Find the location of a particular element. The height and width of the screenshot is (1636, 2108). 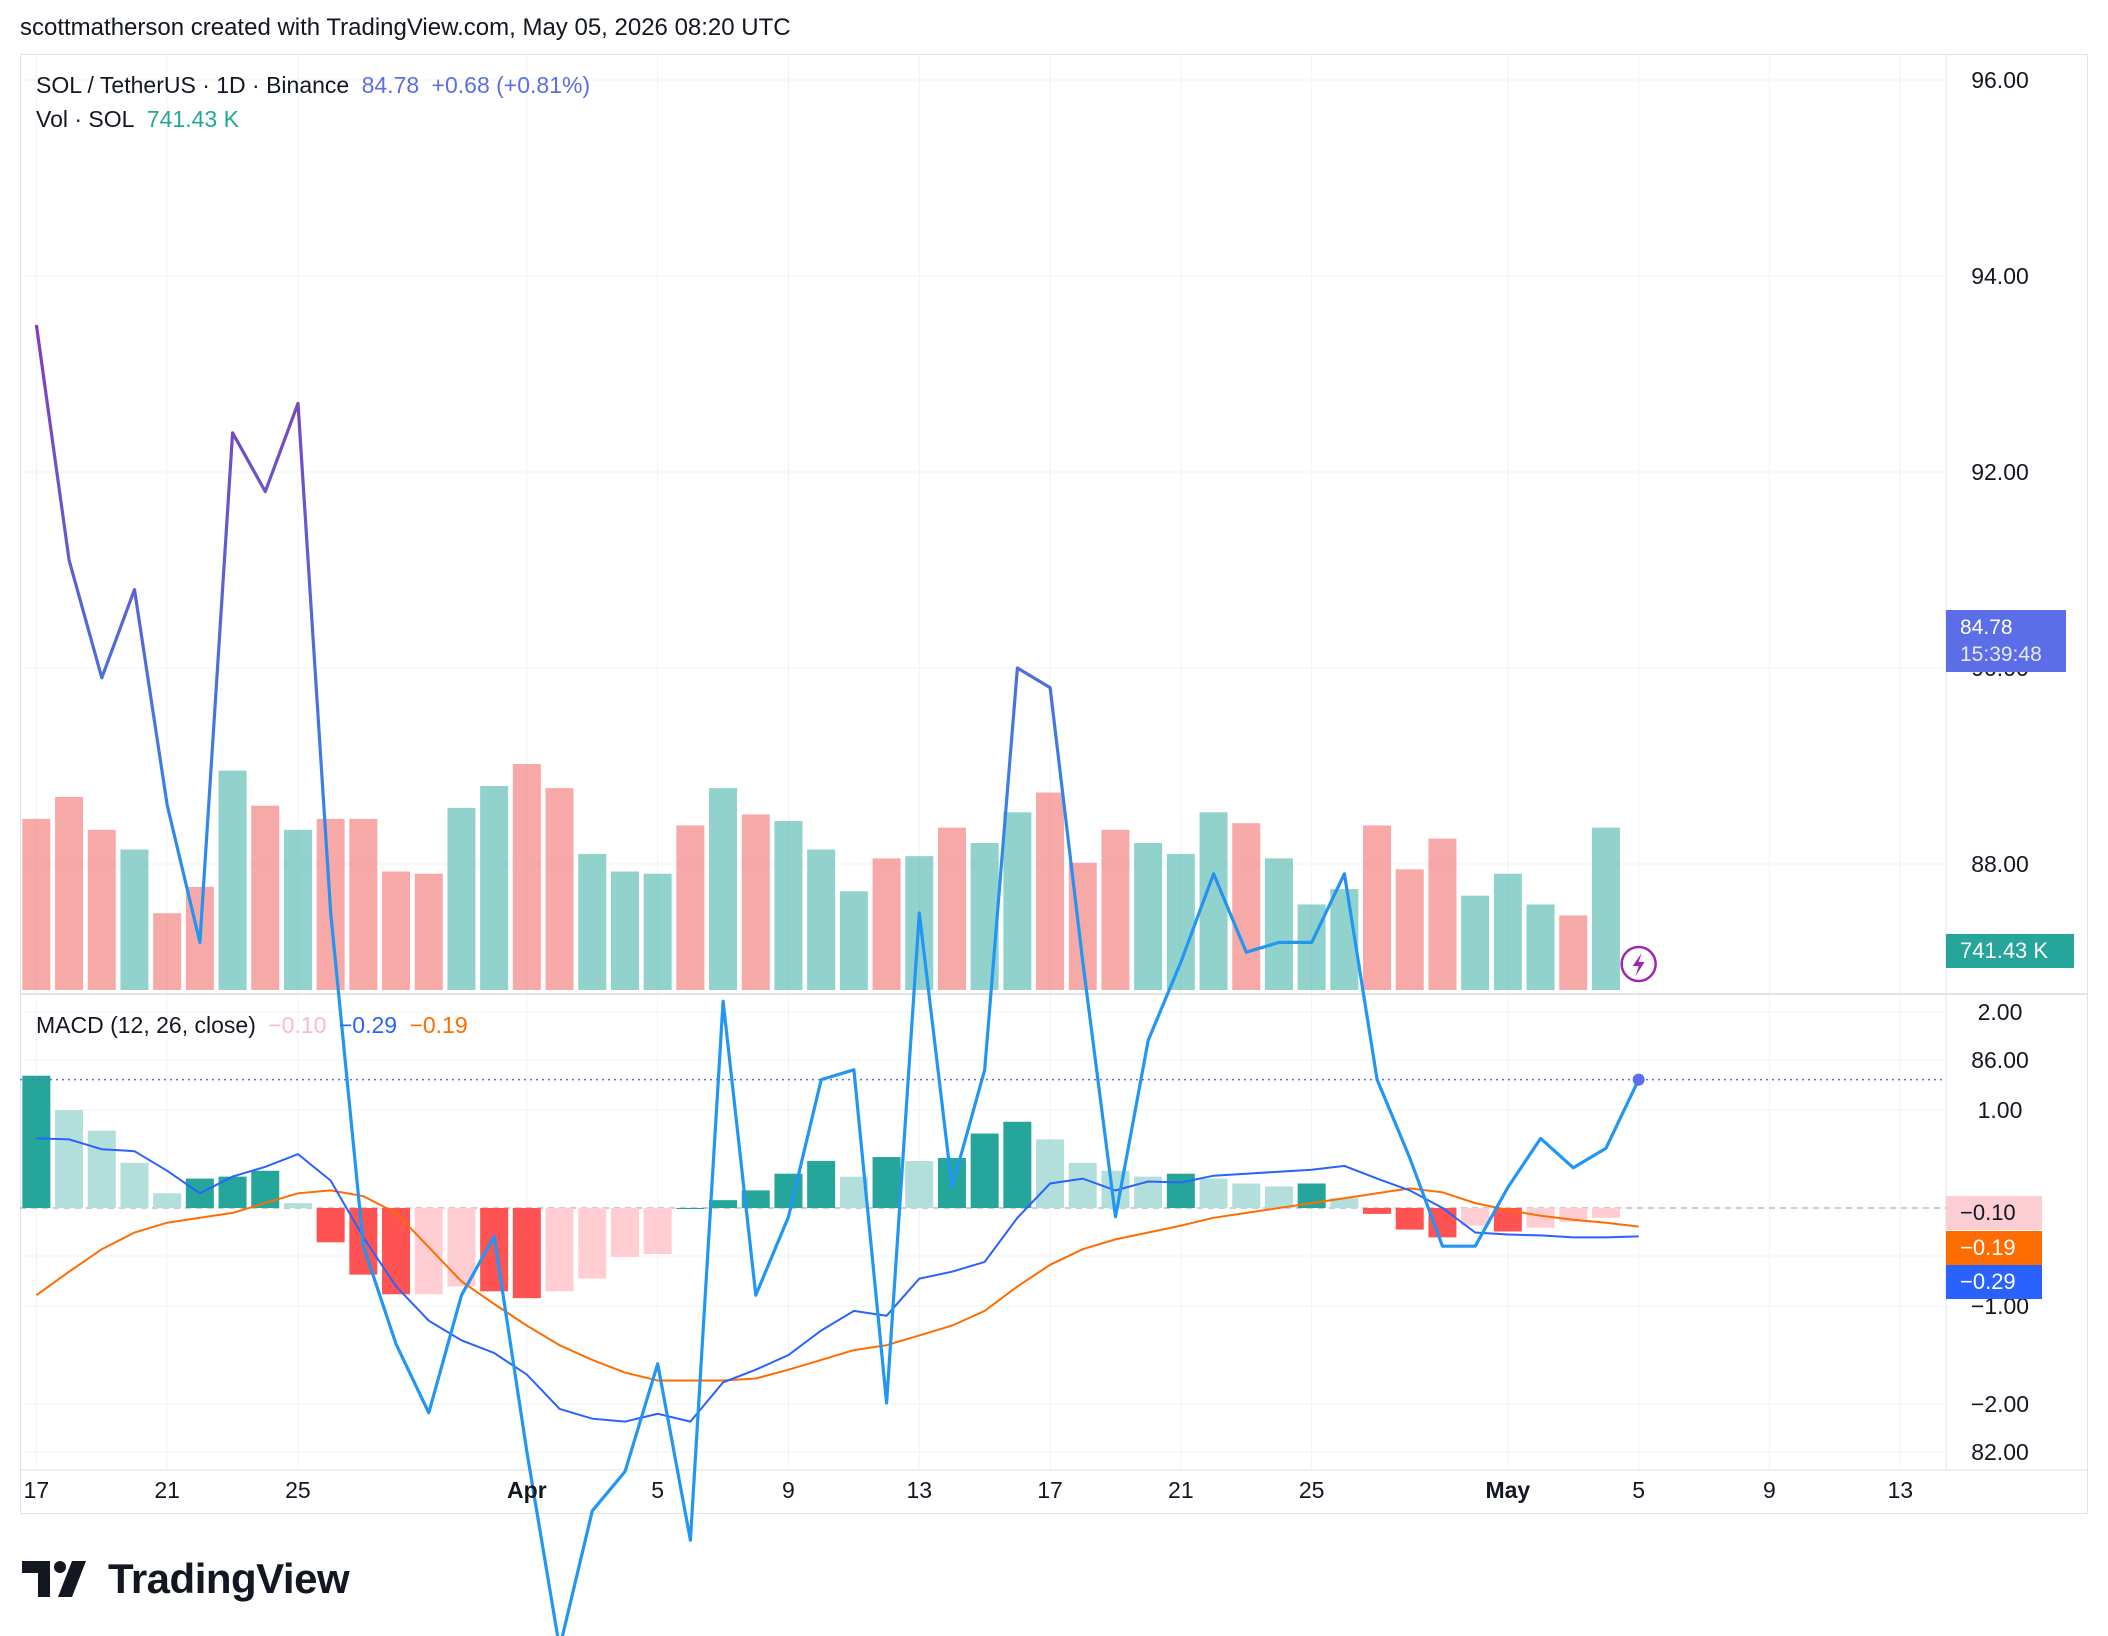

tradingview-logo-icon is located at coordinates (54, 1579).